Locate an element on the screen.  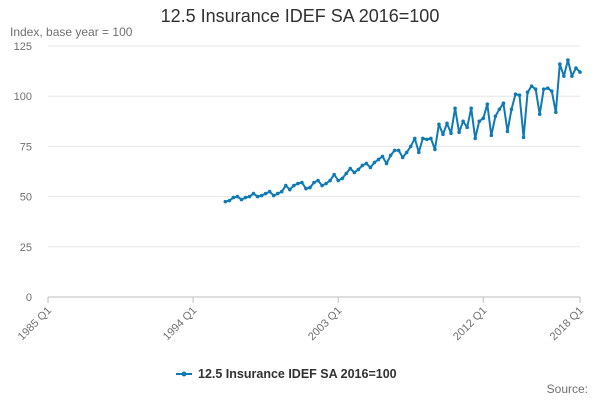
y-tick-labels: 0 25 50 75 100 125 is located at coordinates (23, 172).